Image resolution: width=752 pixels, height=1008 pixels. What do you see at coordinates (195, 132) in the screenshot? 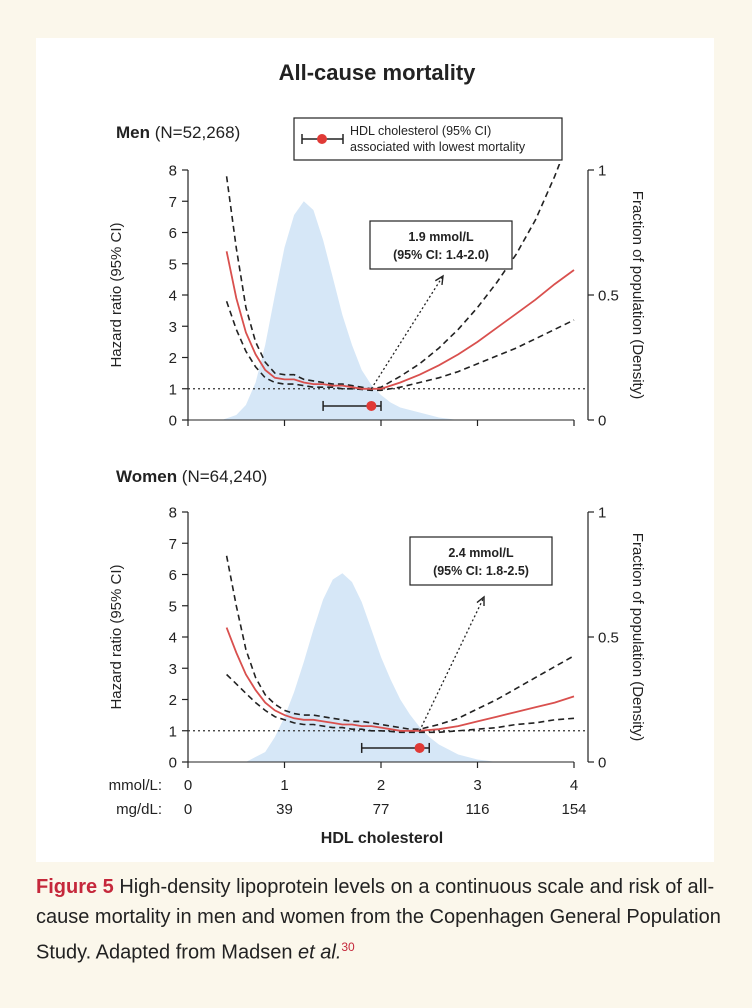
I see `panel-title-n: (N=52,268)` at bounding box center [195, 132].